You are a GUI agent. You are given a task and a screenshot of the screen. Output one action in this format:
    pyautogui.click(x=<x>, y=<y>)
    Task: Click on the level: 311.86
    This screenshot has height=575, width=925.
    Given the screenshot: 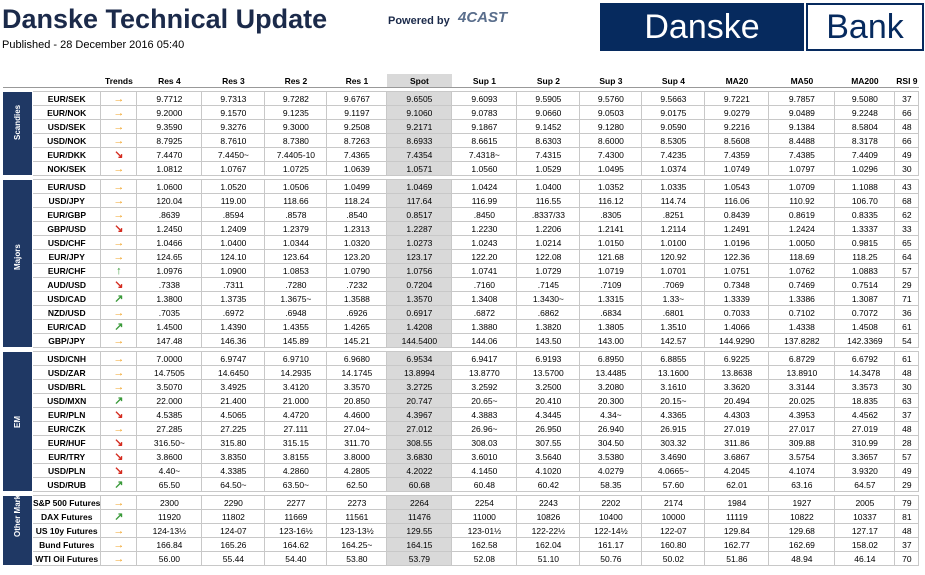 What is the action you would take?
    pyautogui.click(x=737, y=442)
    